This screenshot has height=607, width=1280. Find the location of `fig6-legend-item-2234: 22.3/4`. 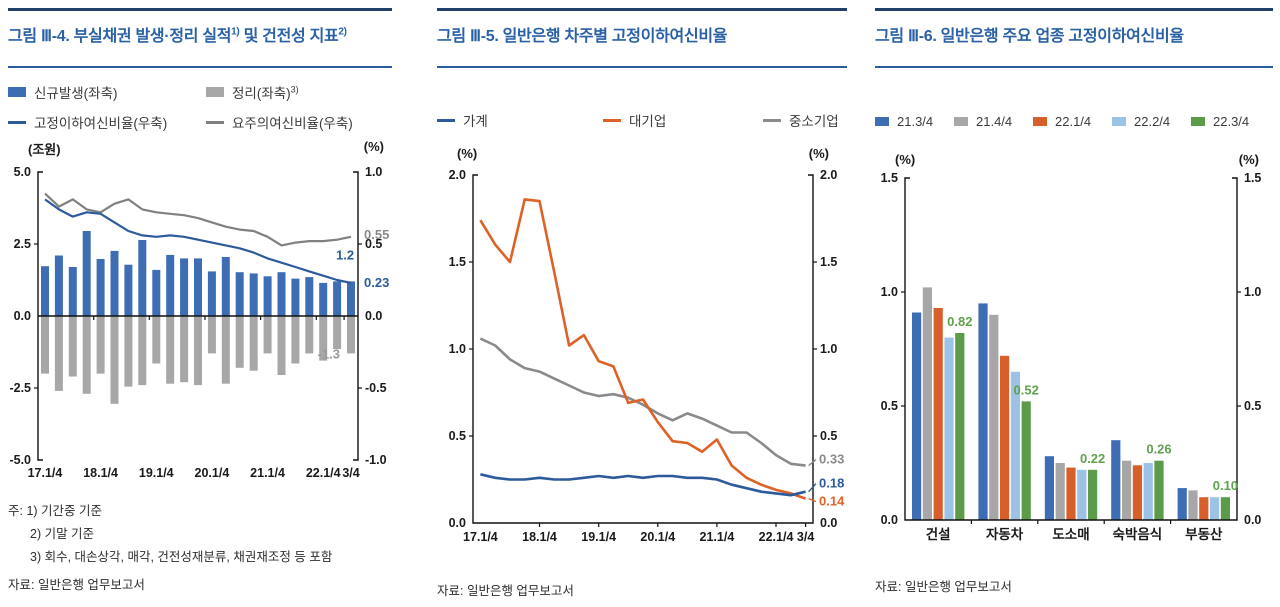

fig6-legend-item-2234: 22.3/4 is located at coordinates (1220, 121).